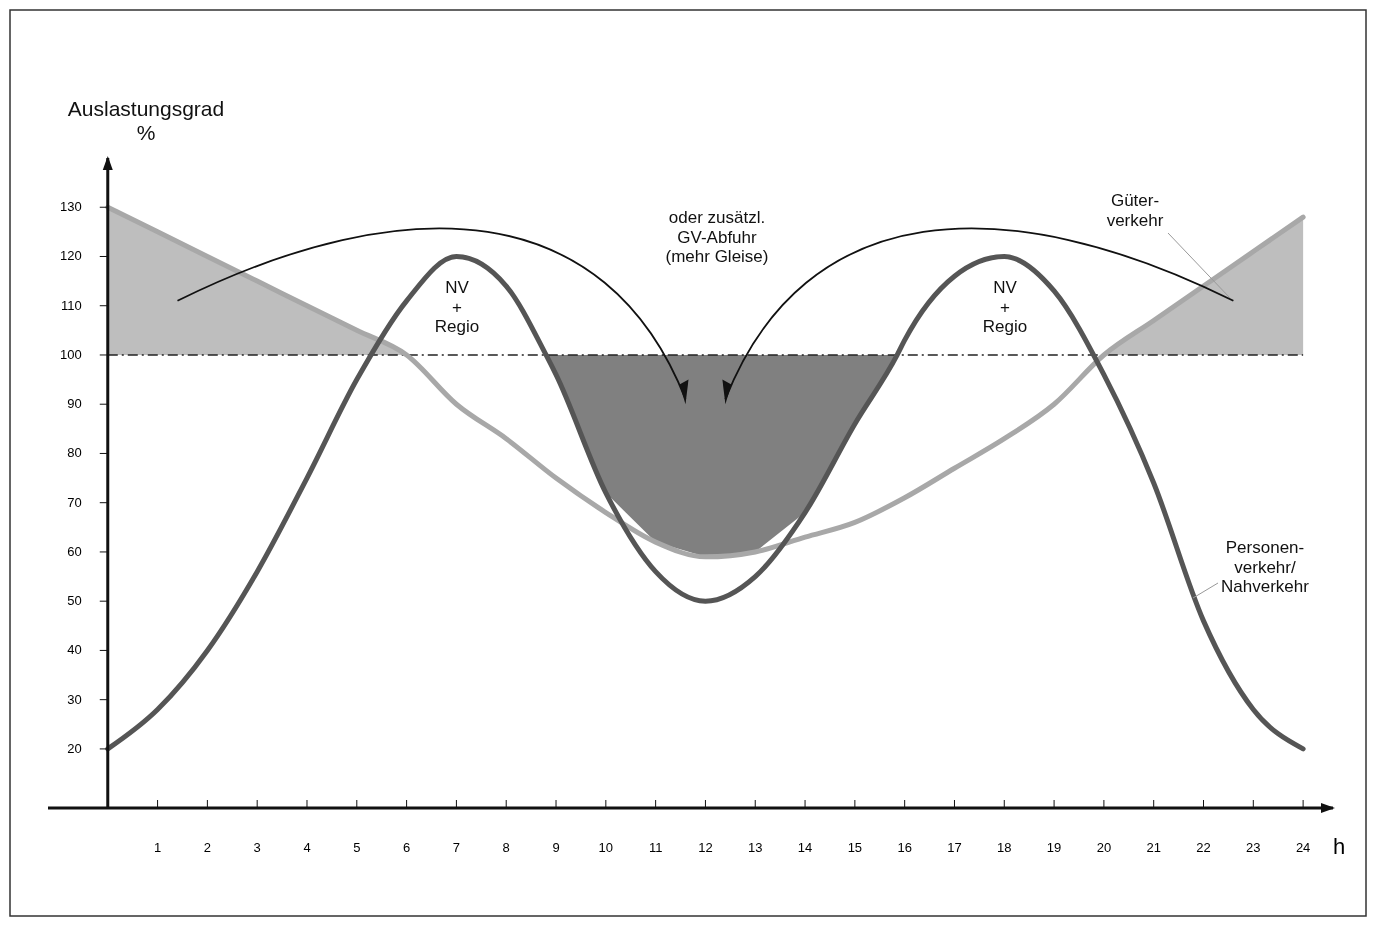  Describe the element at coordinates (74, 601) in the screenshot. I see `y-tick-label: 50` at that location.